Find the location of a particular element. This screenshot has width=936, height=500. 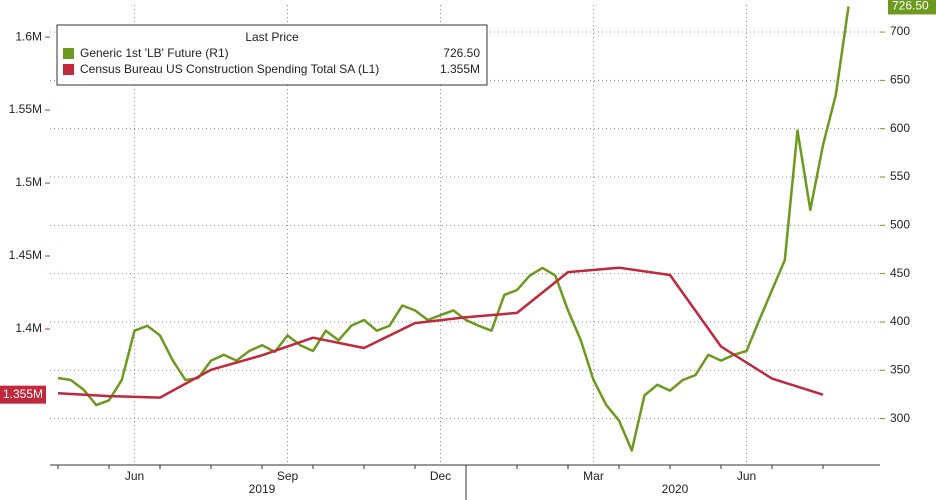

x-tick-label: Dec is located at coordinates (440, 476).